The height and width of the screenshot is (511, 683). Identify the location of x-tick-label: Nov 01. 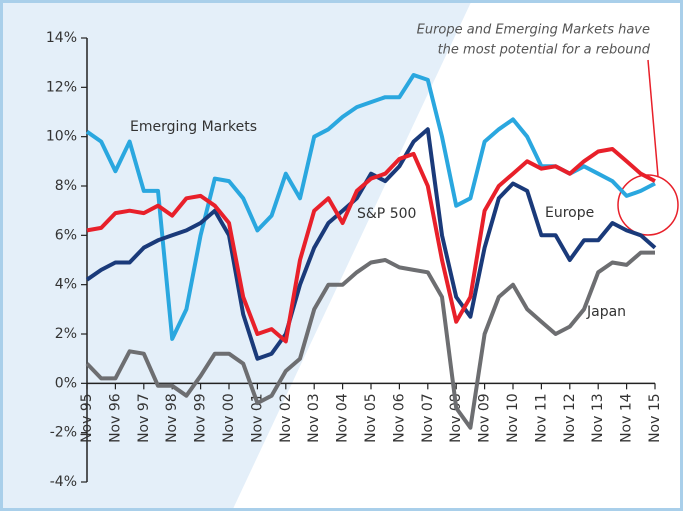
(257, 418).